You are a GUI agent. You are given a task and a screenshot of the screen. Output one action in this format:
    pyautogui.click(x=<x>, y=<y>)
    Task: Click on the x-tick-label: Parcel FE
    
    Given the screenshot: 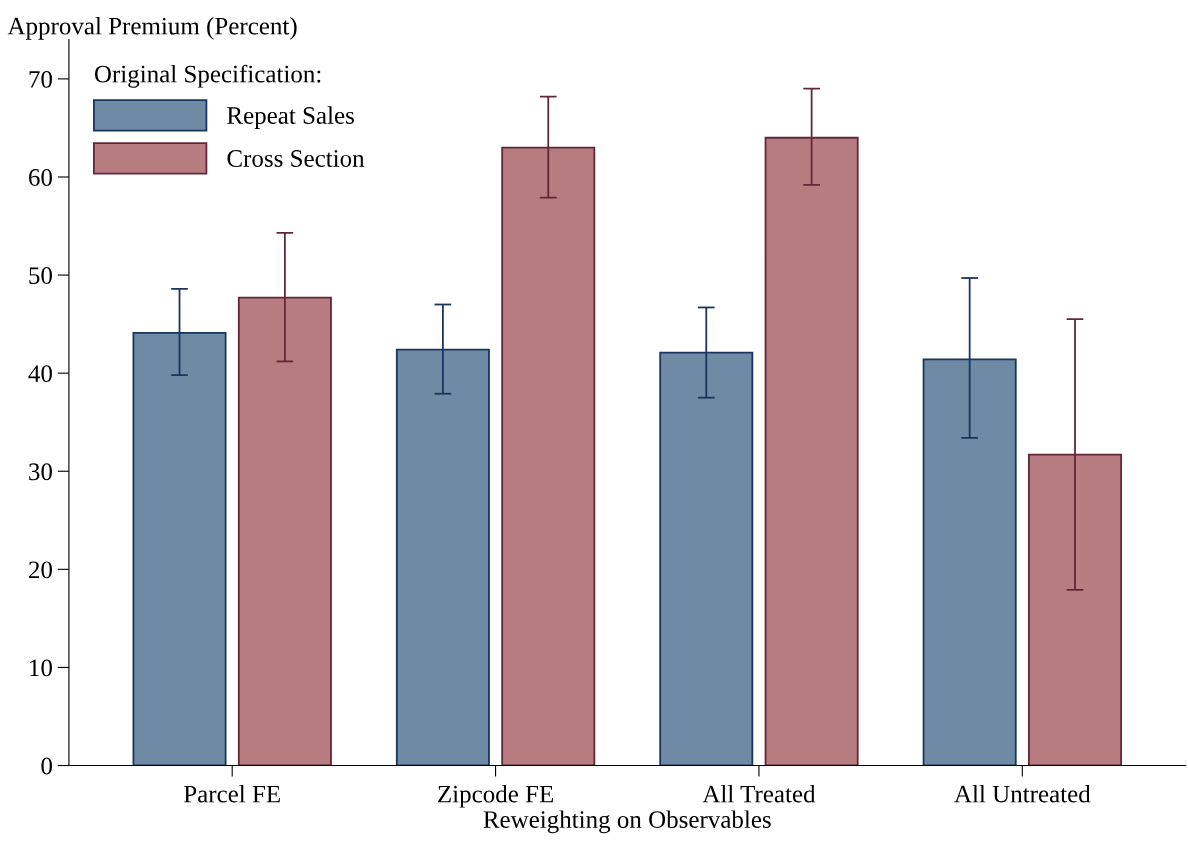 What is the action you would take?
    pyautogui.click(x=231, y=793)
    